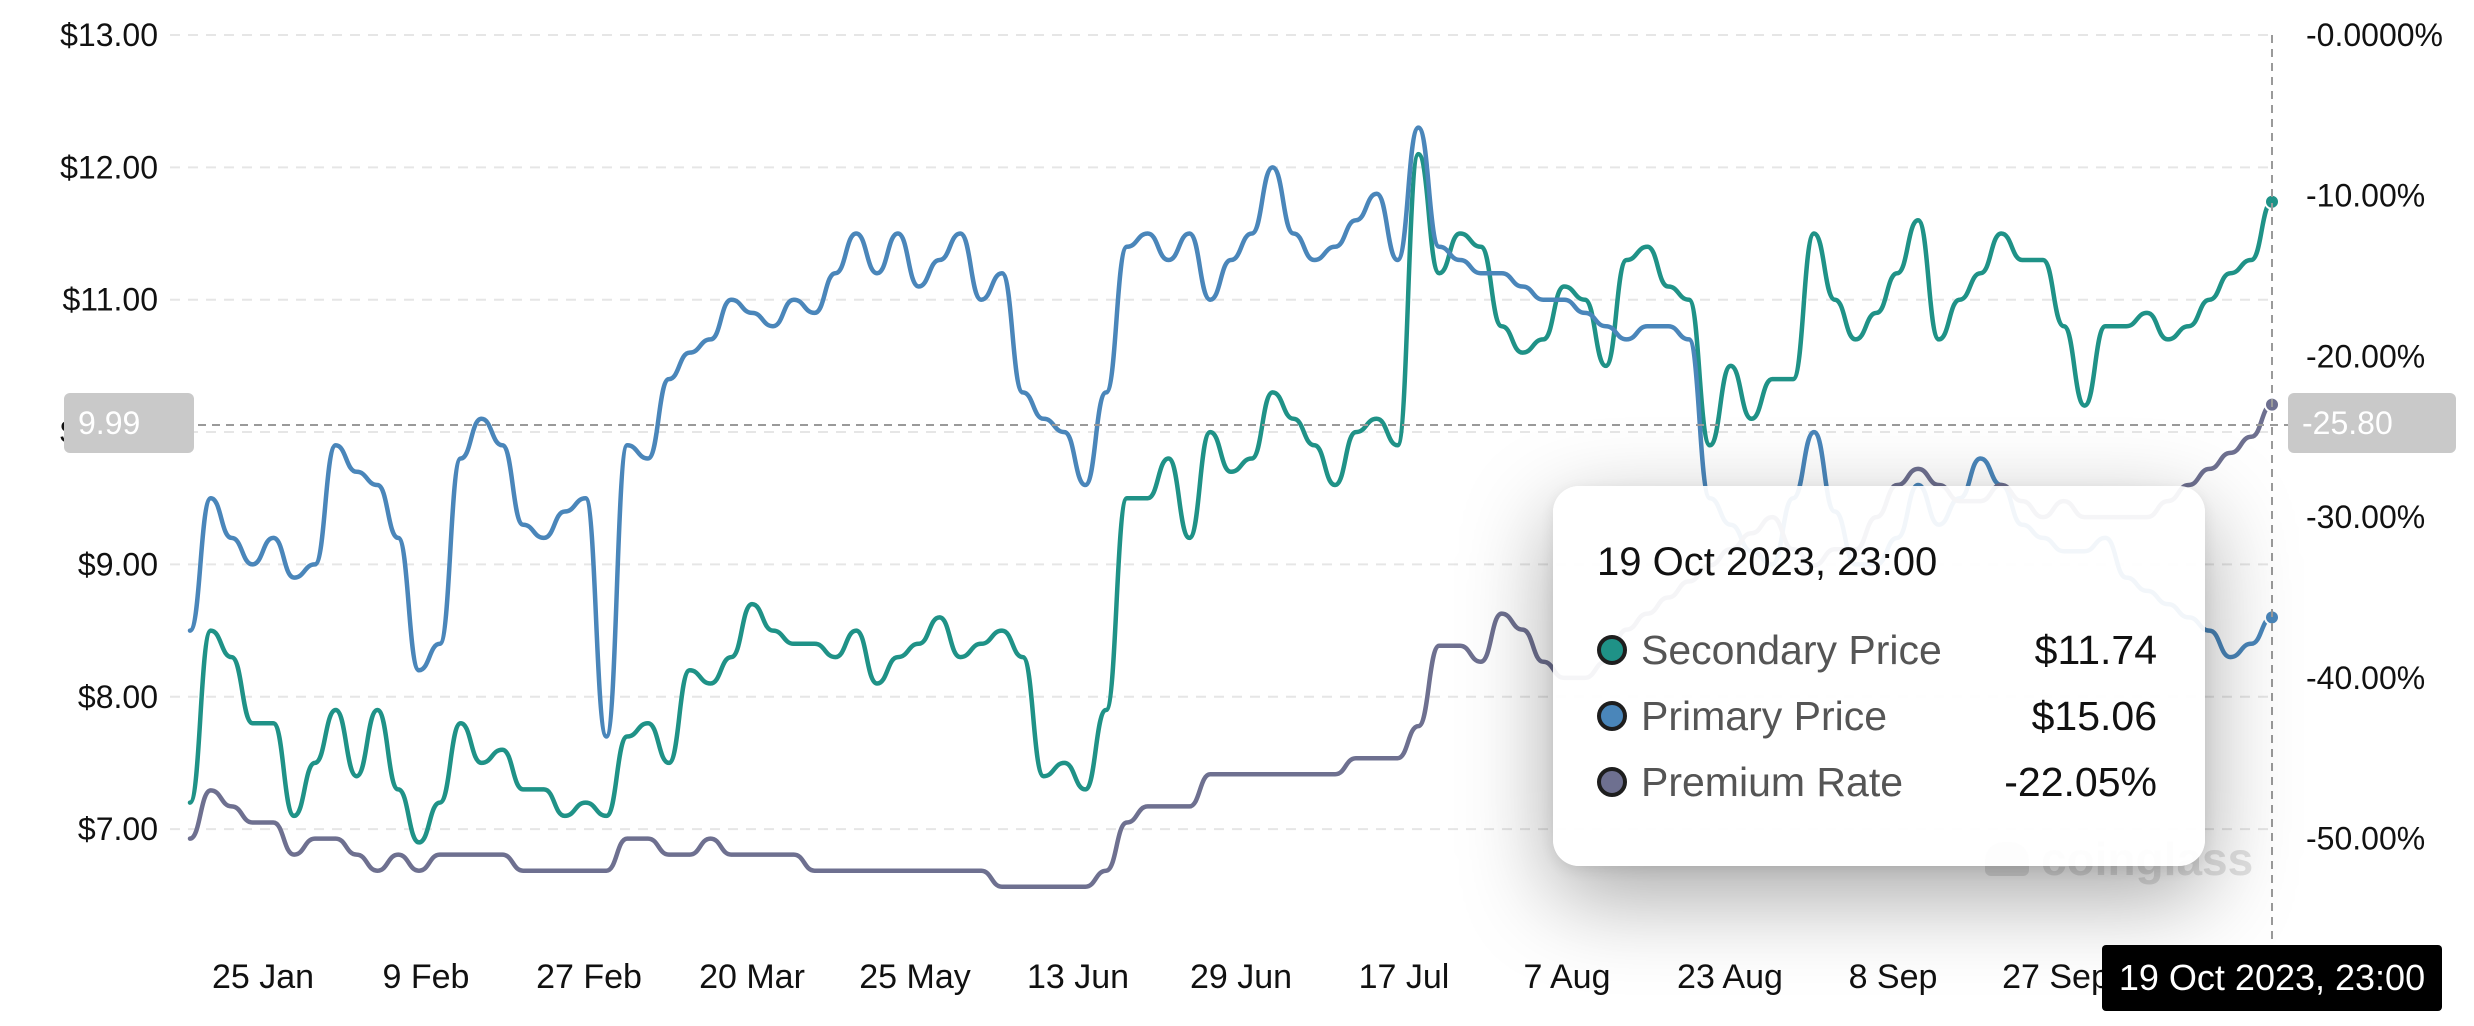  What do you see at coordinates (1612, 716) in the screenshot?
I see `primary-dot-icon` at bounding box center [1612, 716].